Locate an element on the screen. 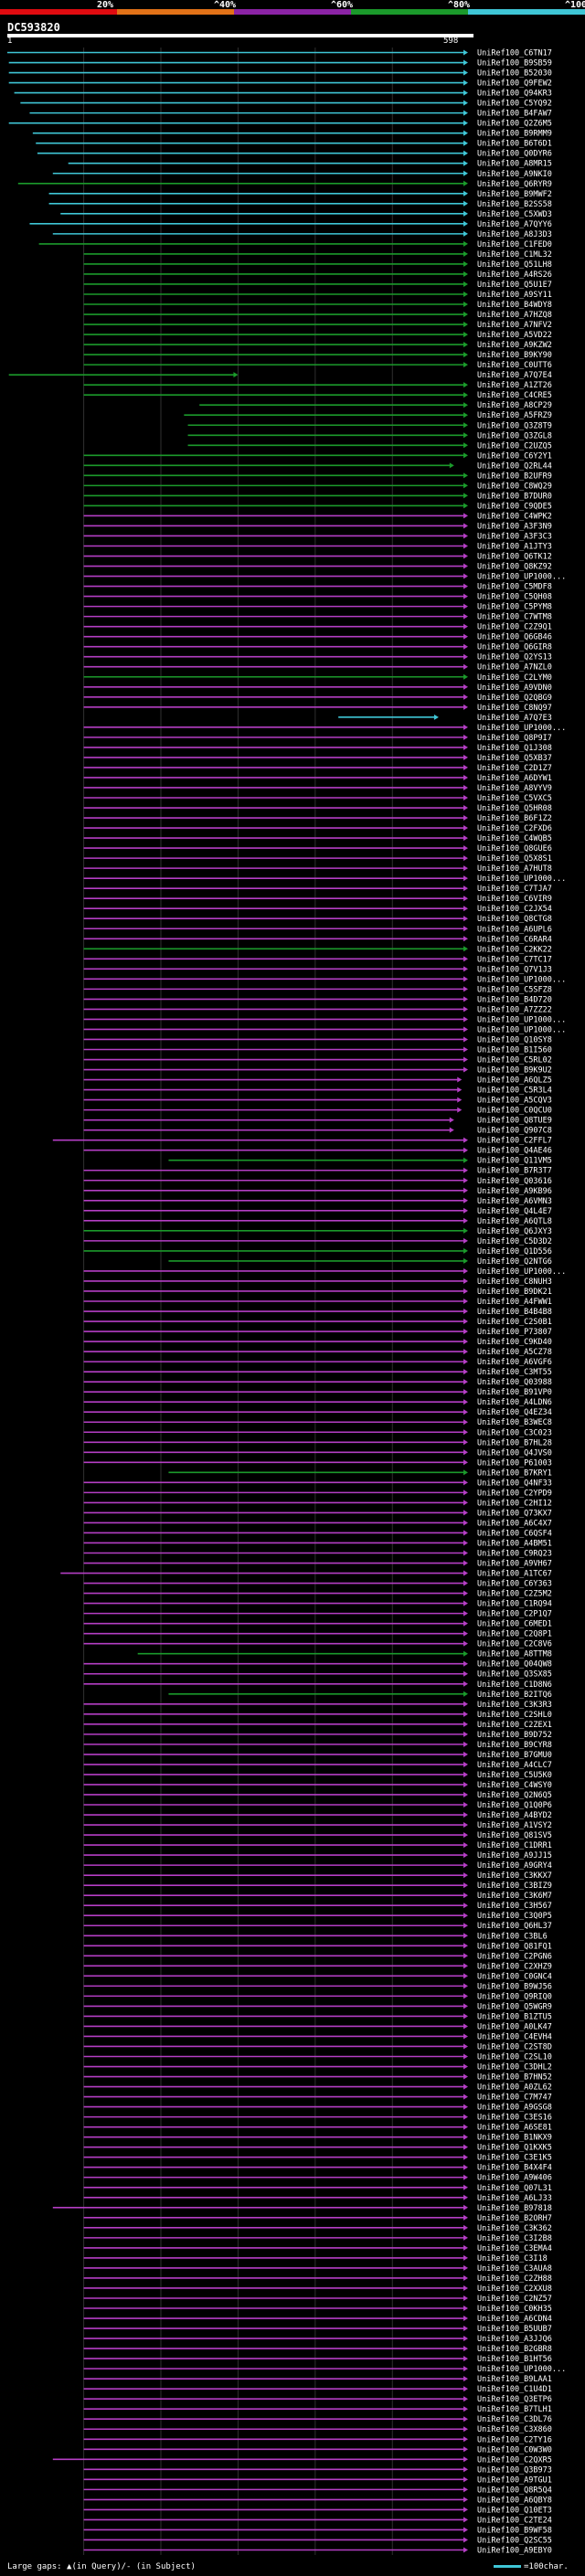 The image size is (585, 2576). hit-label: UniRef100_C0UTT6 is located at coordinates (514, 365).